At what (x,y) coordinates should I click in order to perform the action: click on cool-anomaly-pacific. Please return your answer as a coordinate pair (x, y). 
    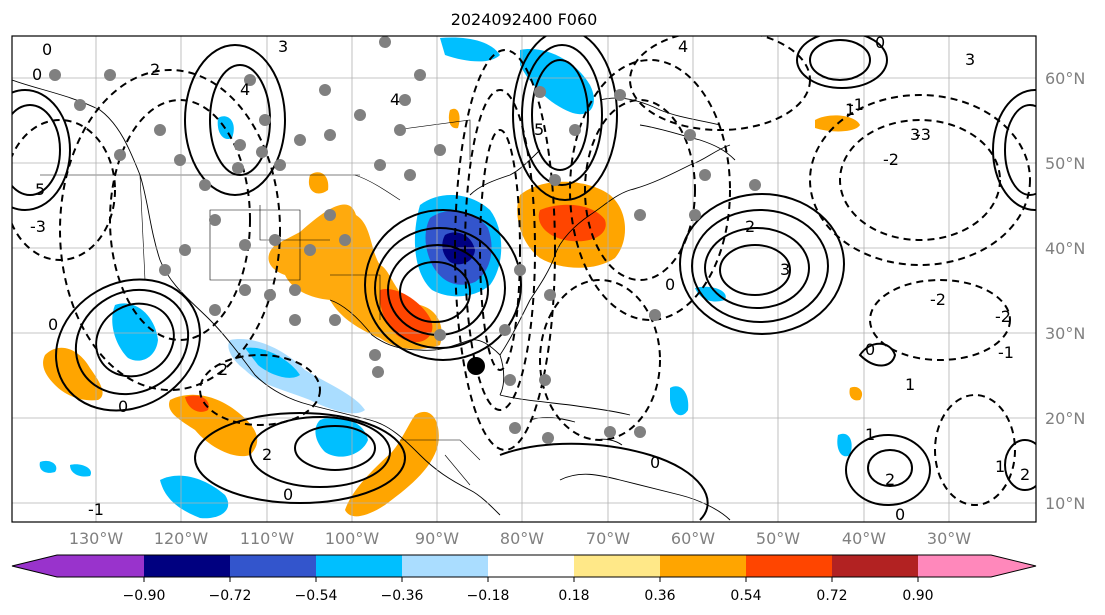
    Looking at the image, I should click on (135, 332).